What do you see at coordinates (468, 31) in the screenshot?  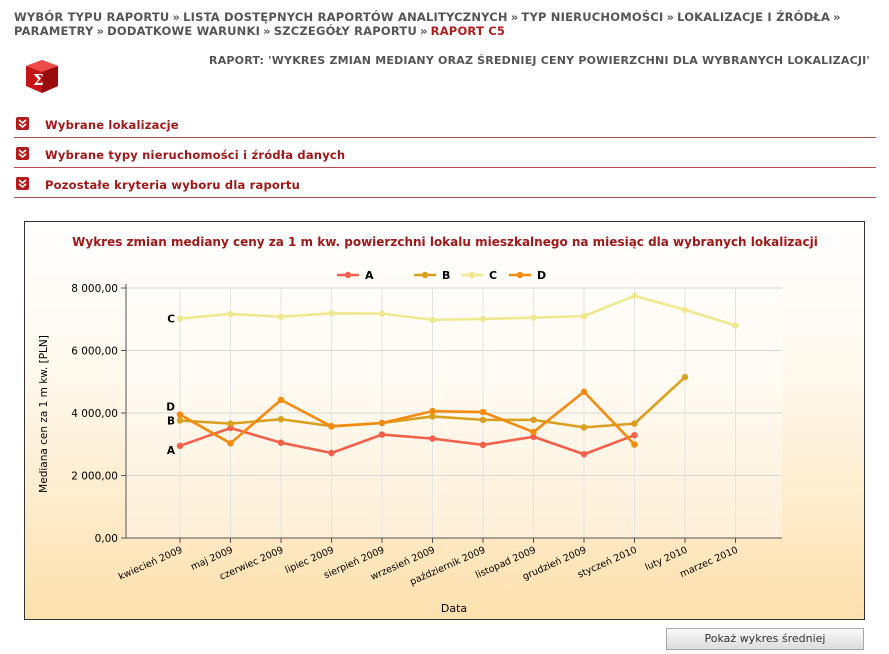 I see `breadcrumb-current: RAPORT C5` at bounding box center [468, 31].